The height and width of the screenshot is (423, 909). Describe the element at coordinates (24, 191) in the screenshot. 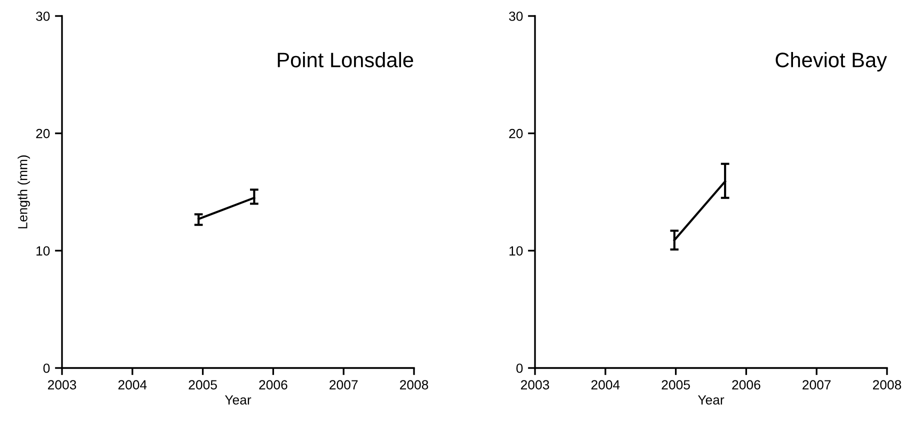

I see `y-axis-title: Length (mm)` at that location.